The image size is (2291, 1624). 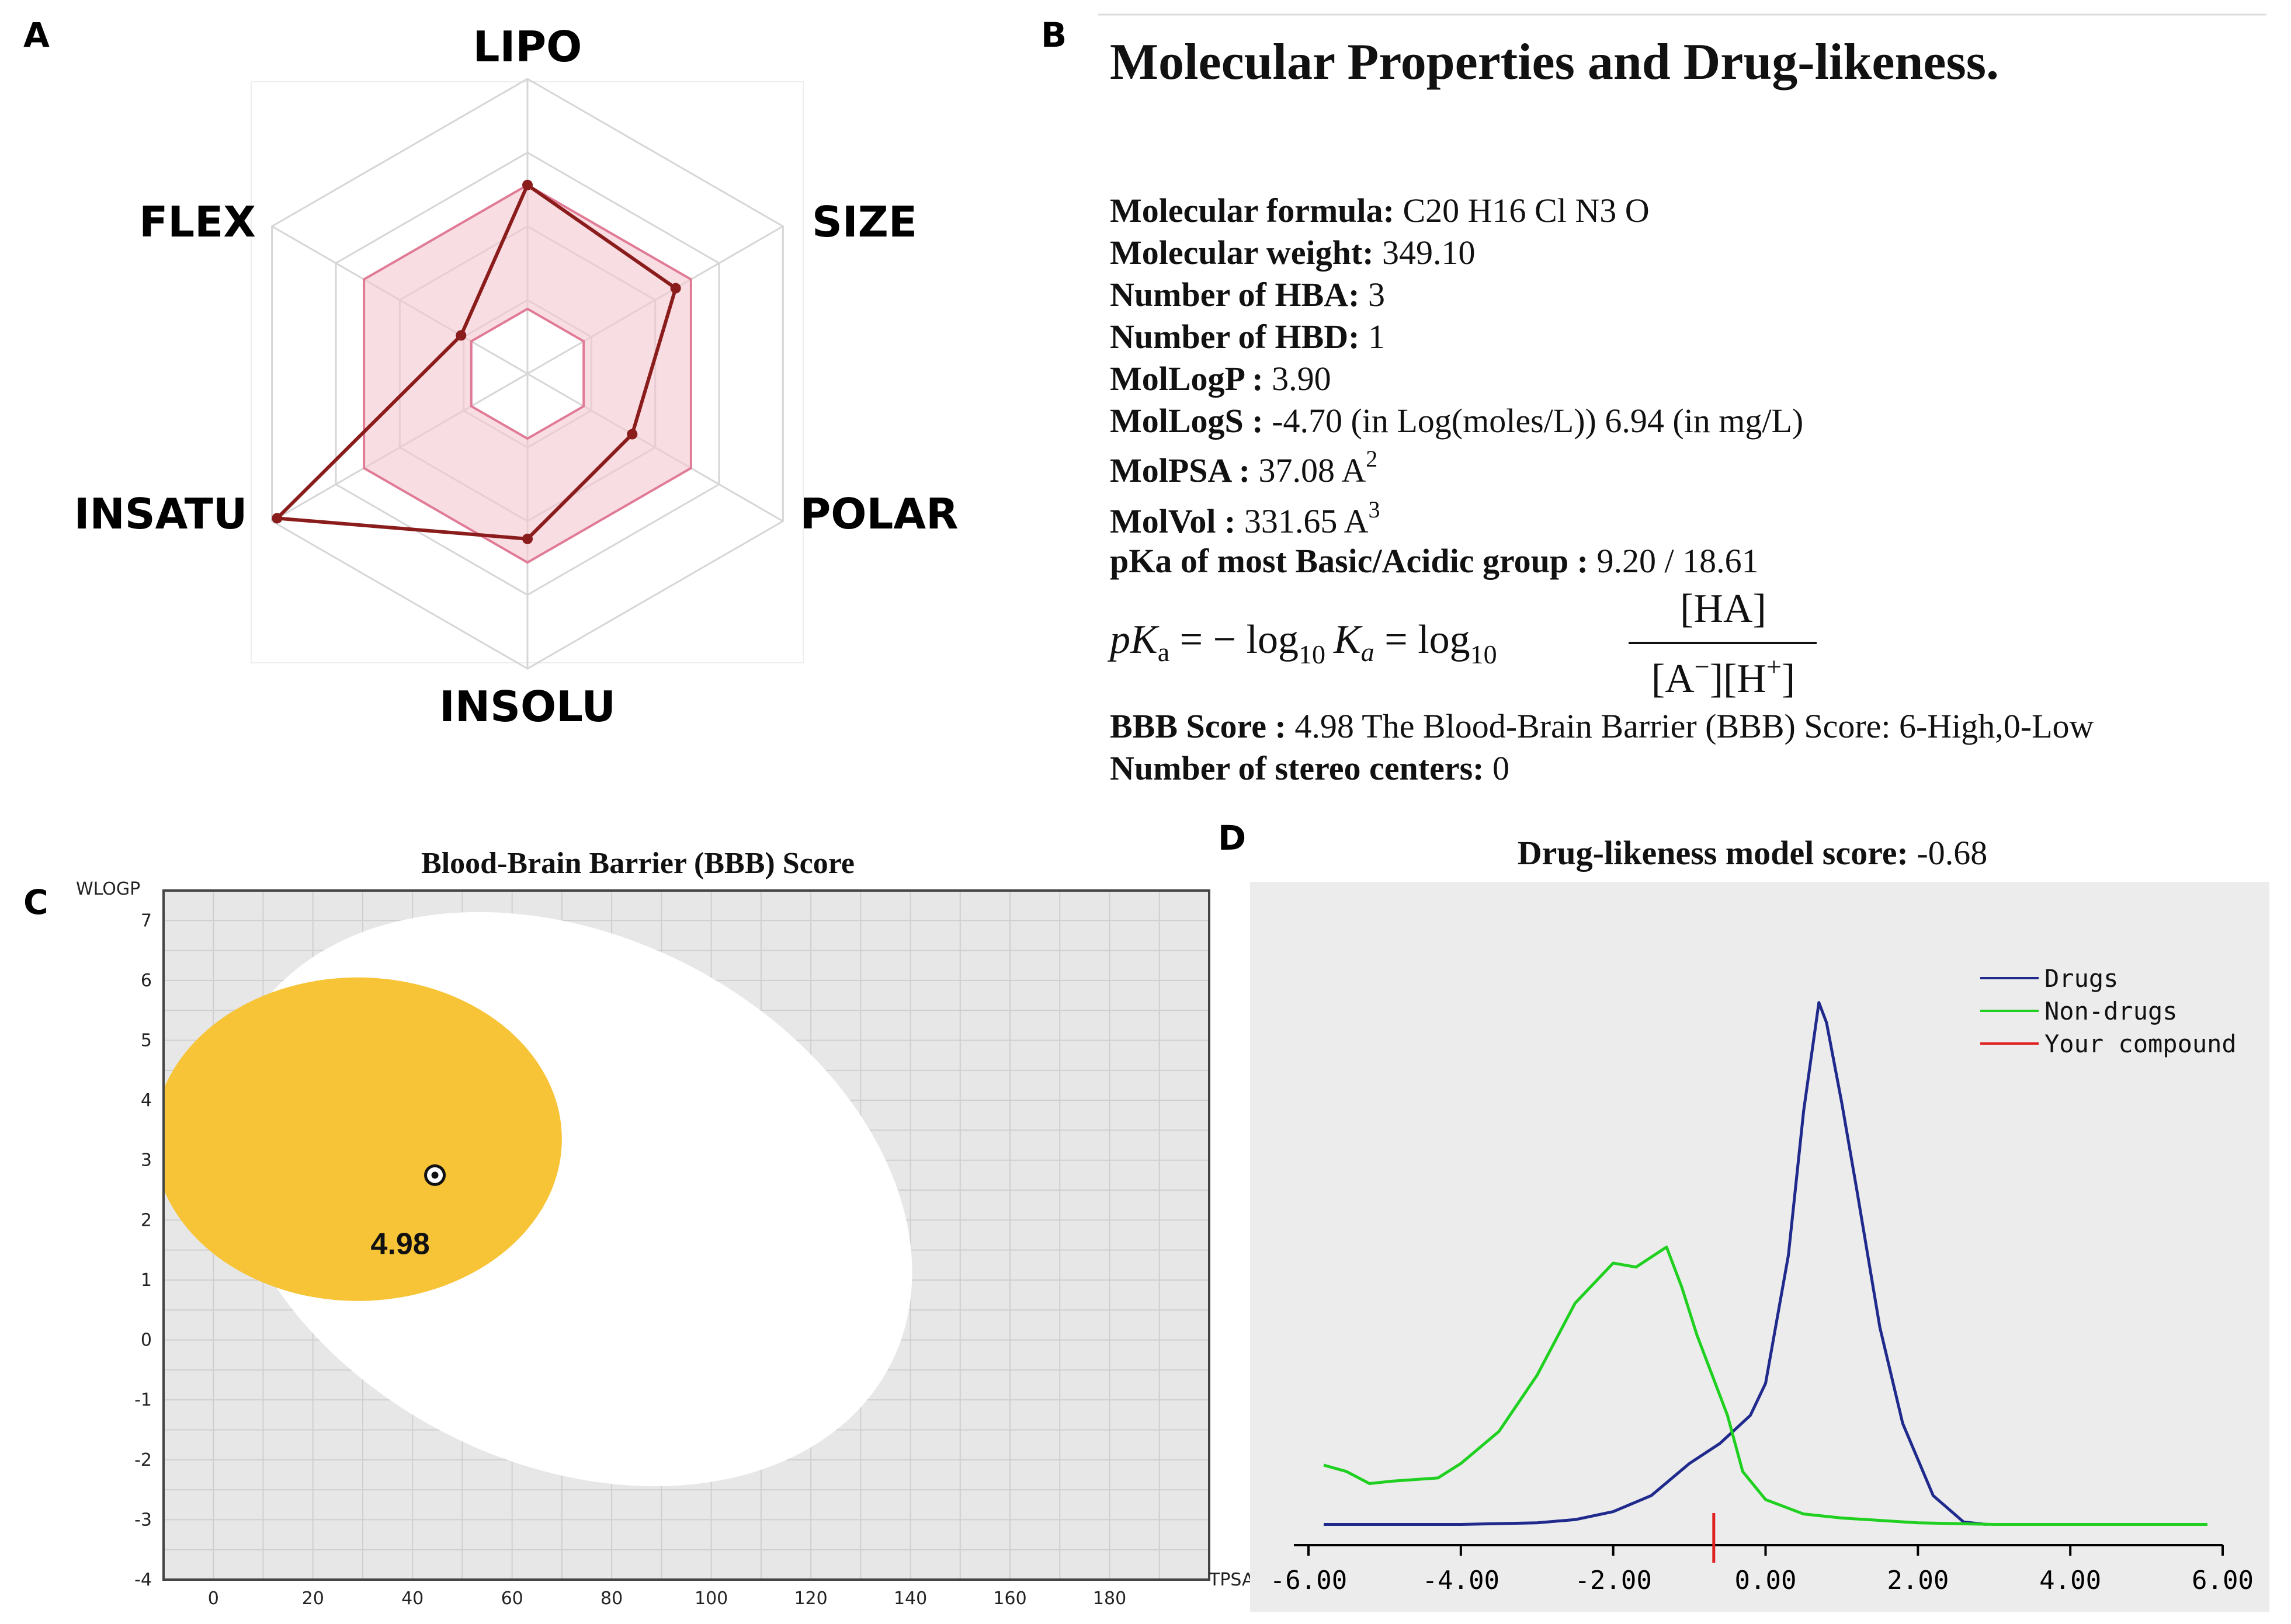 What do you see at coordinates (1918, 1581) in the screenshot?
I see `dl-xtick-label: 2.00` at bounding box center [1918, 1581].